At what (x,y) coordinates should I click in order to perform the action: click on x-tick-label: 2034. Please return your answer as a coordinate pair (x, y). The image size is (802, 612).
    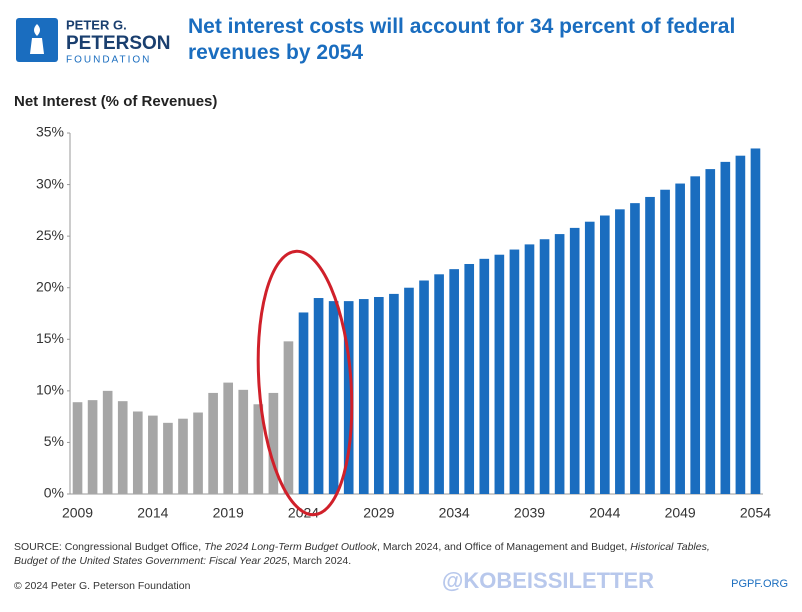
    Looking at the image, I should click on (454, 513).